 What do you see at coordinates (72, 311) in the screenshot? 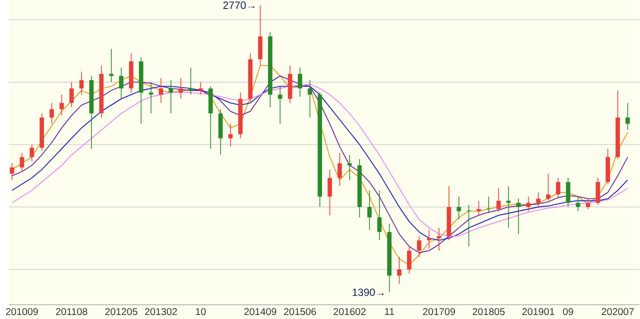
I see `x-tick-label: 201108` at bounding box center [72, 311].